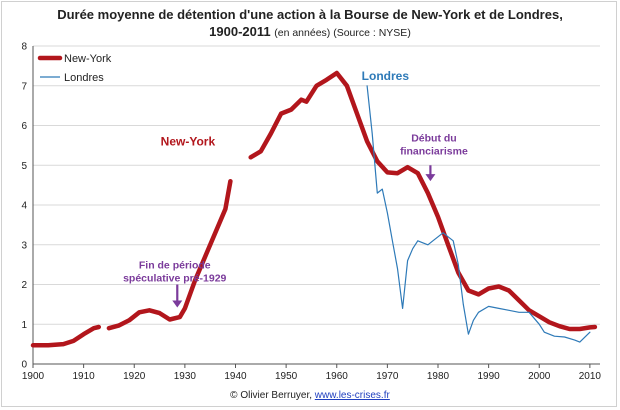 The width and height of the screenshot is (620, 410). I want to click on credit-link: www.les-crises.fr, so click(352, 395).